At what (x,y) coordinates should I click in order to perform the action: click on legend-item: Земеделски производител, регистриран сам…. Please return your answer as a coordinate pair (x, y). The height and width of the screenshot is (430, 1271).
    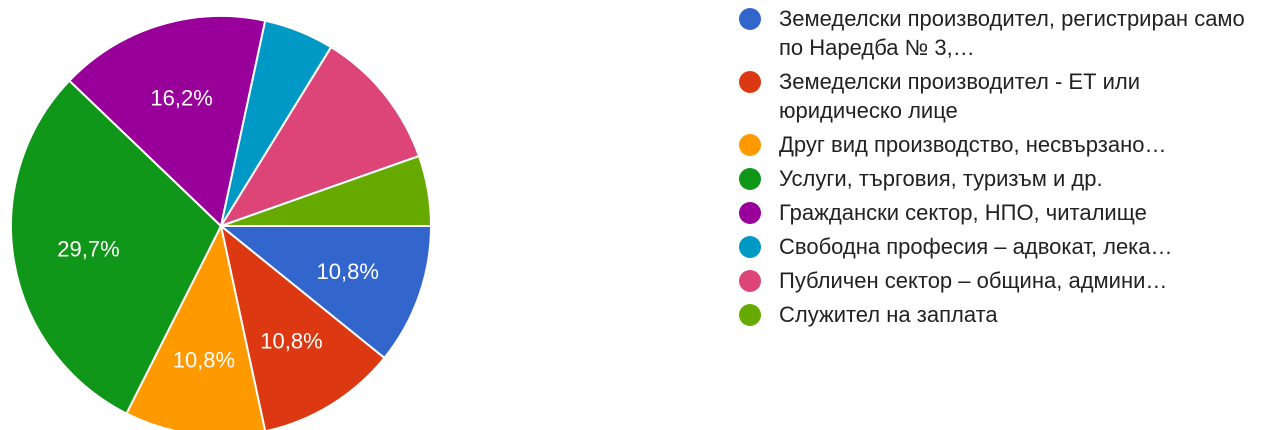
    Looking at the image, I should click on (1004, 33).